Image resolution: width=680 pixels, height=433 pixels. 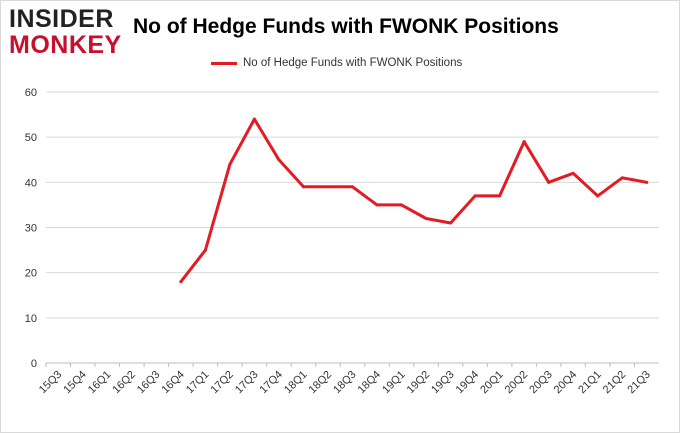 I want to click on y-tick-label: 40, so click(x=31, y=183).